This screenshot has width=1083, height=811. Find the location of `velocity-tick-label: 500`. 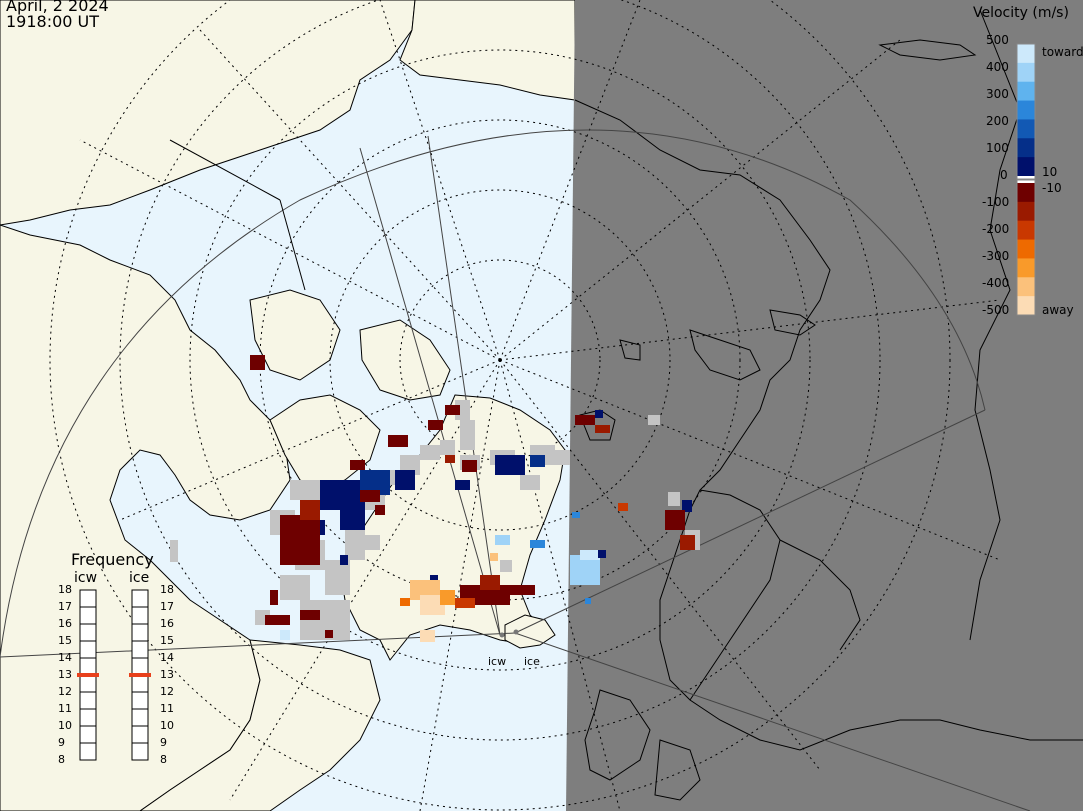

velocity-tick-label: 500 is located at coordinates (997, 40).